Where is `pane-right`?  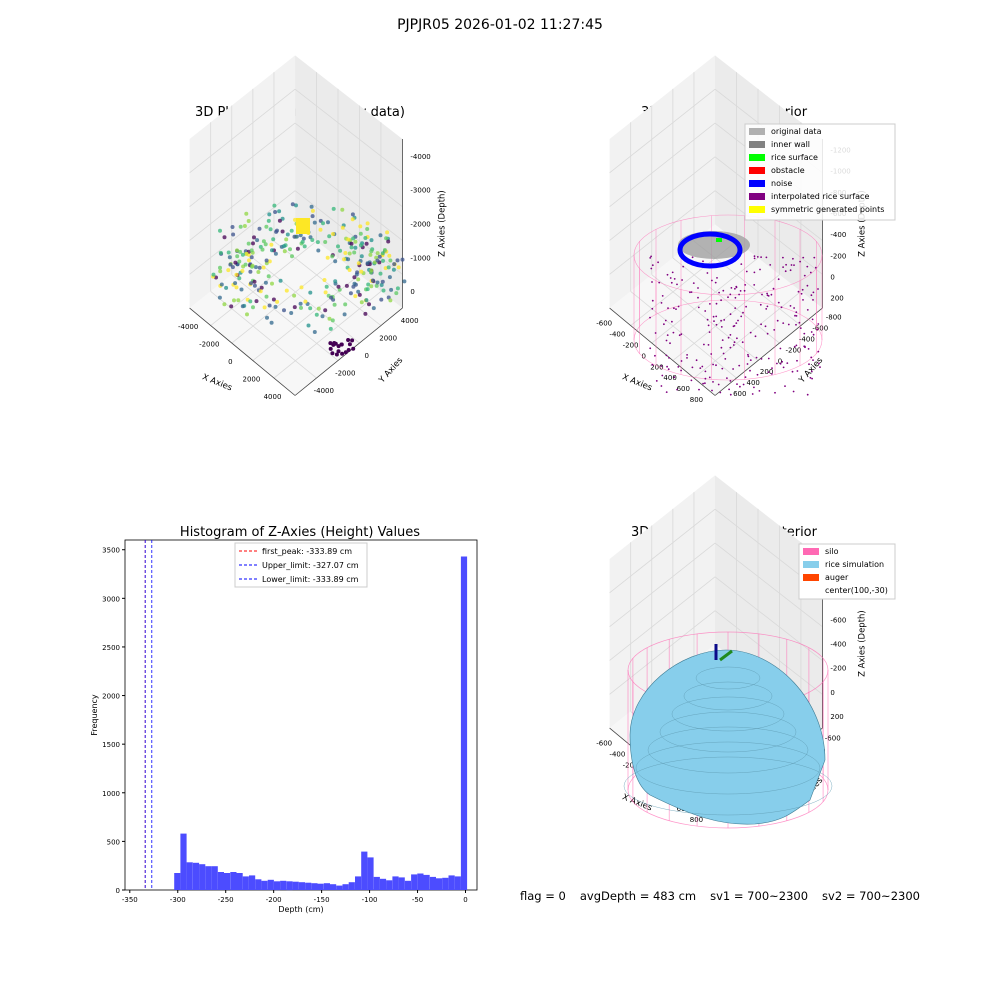
pane-right is located at coordinates (349, 182).